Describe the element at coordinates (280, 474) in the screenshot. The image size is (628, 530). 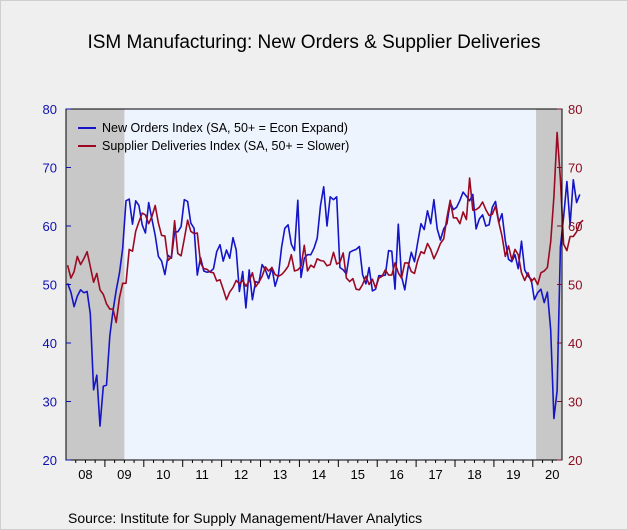
I see `x-tick-label: 13` at that location.